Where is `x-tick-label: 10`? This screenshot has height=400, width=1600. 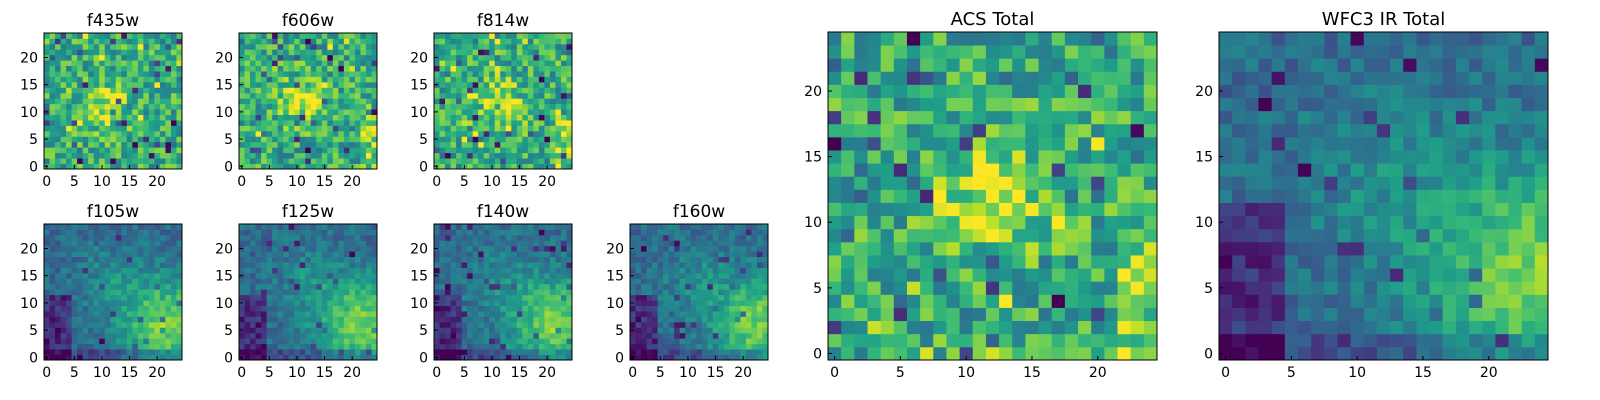 x-tick-label: 10 is located at coordinates (102, 373).